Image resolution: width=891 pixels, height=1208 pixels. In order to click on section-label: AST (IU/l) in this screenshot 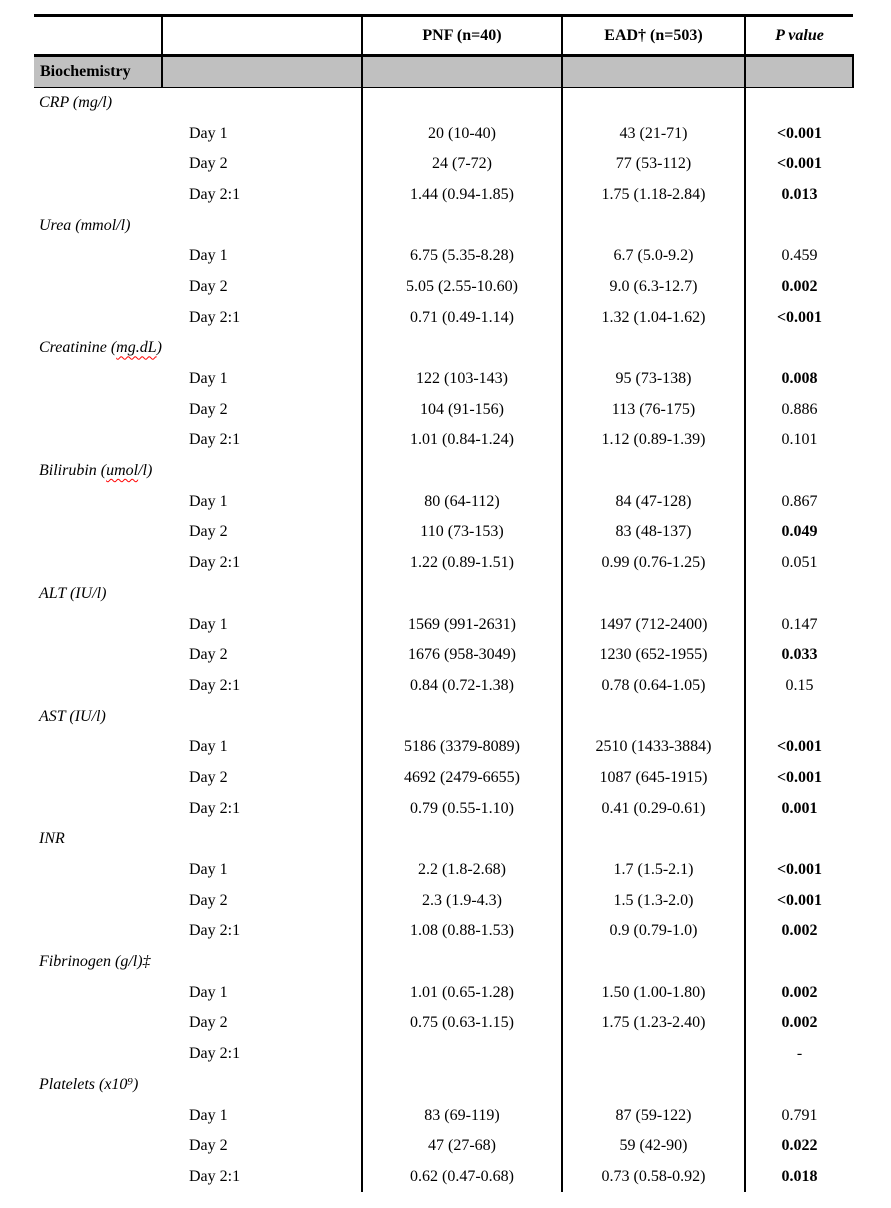, I will do `click(198, 716)`.